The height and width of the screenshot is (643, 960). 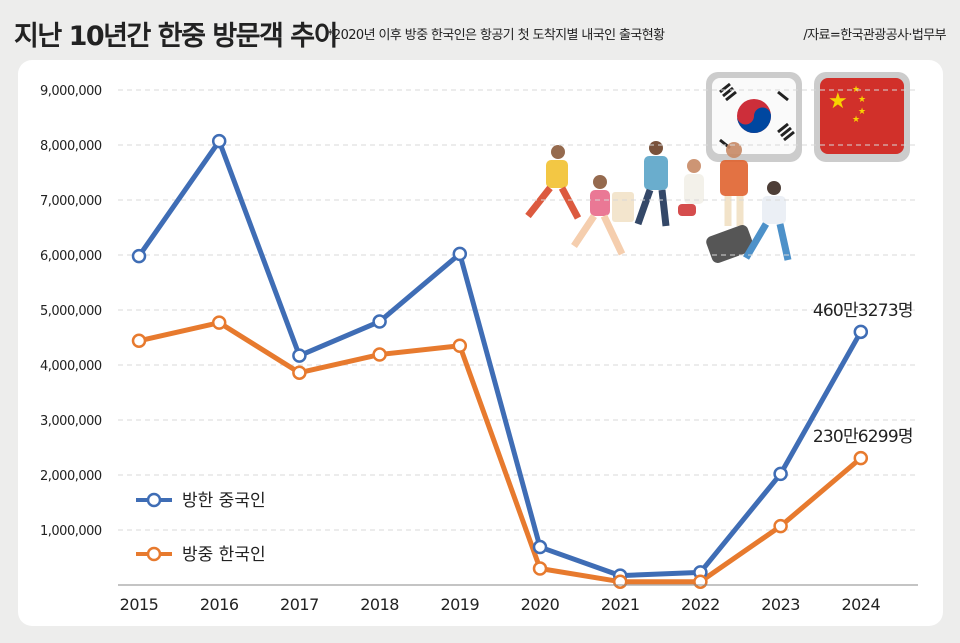 What do you see at coordinates (71, 531) in the screenshot?
I see `y-tick-label: 1,000,000` at bounding box center [71, 531].